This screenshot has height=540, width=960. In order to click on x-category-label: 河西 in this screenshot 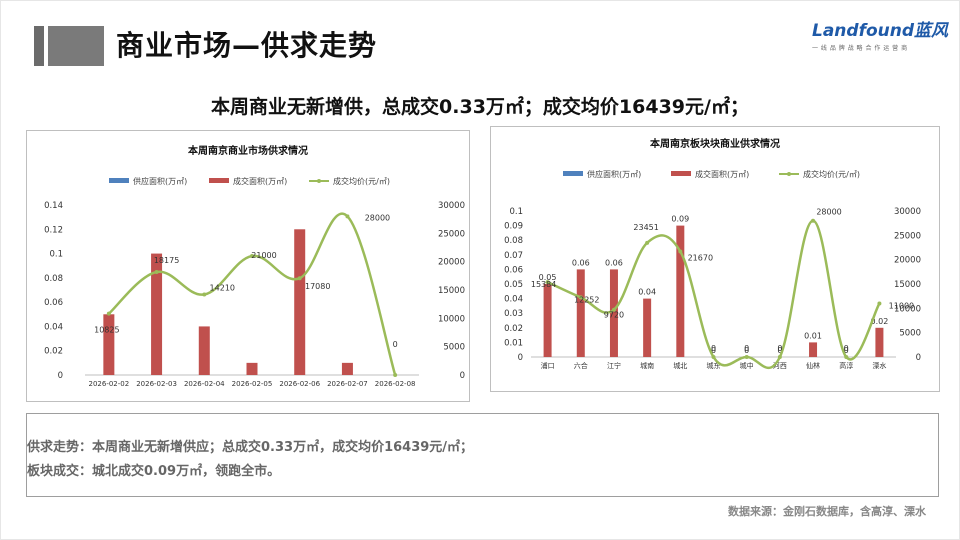, I will do `click(780, 366)`.